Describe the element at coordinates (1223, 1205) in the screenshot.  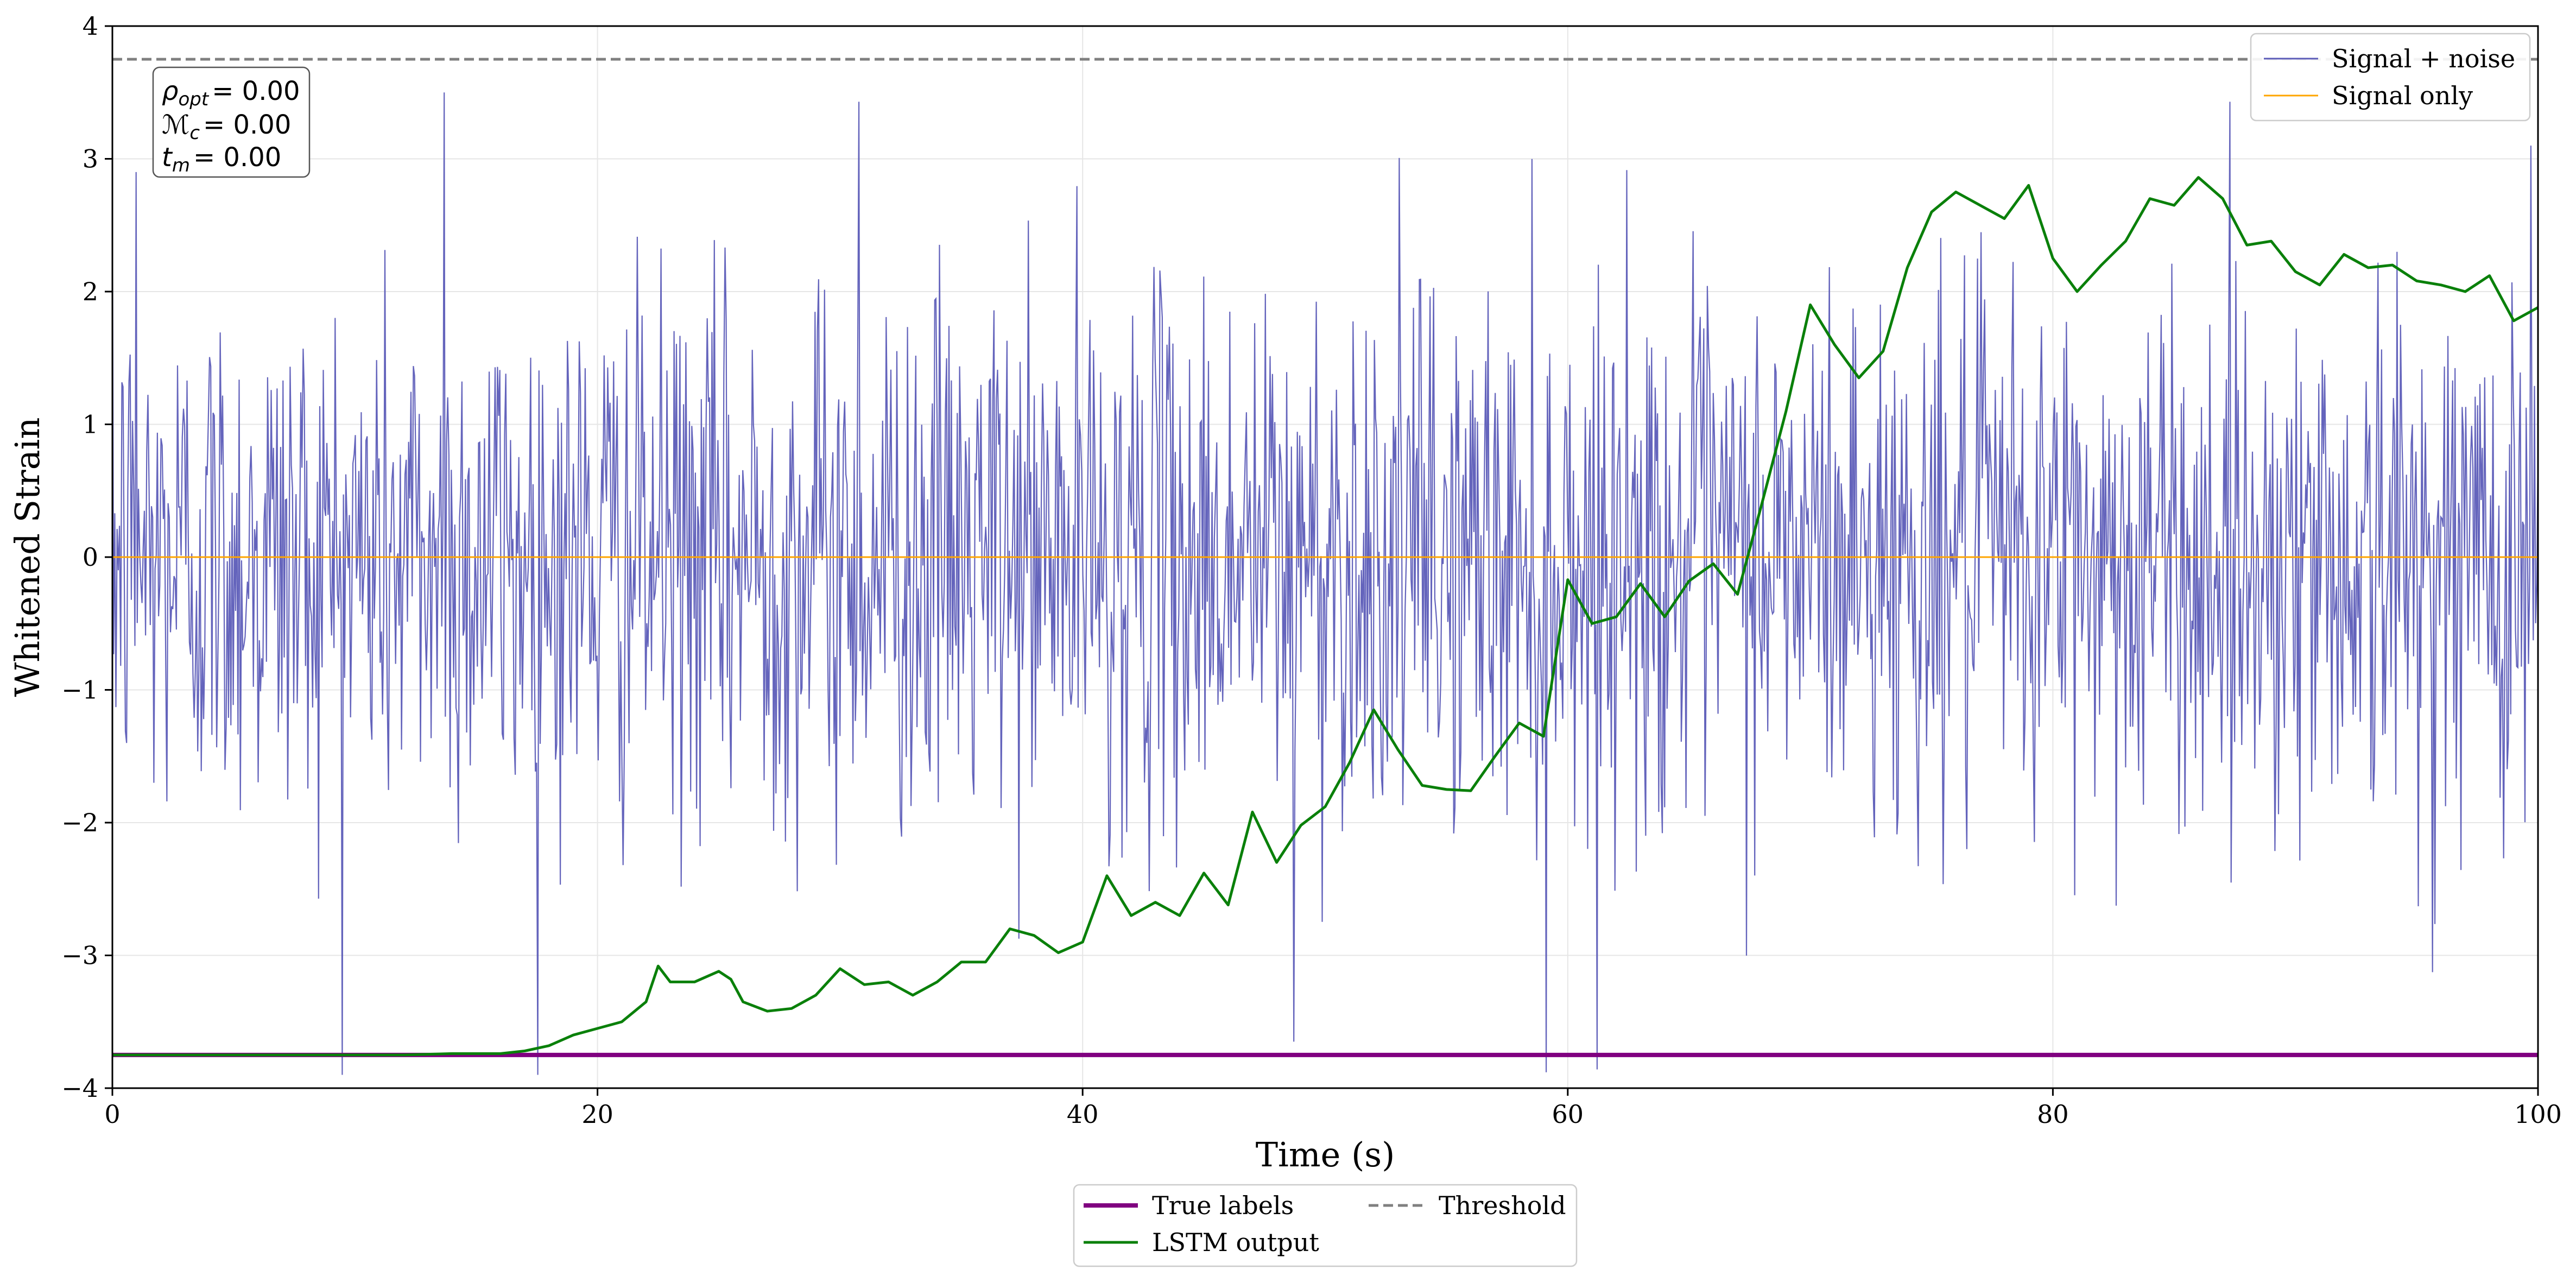
I see `legend-label-true-labels: True labels` at that location.